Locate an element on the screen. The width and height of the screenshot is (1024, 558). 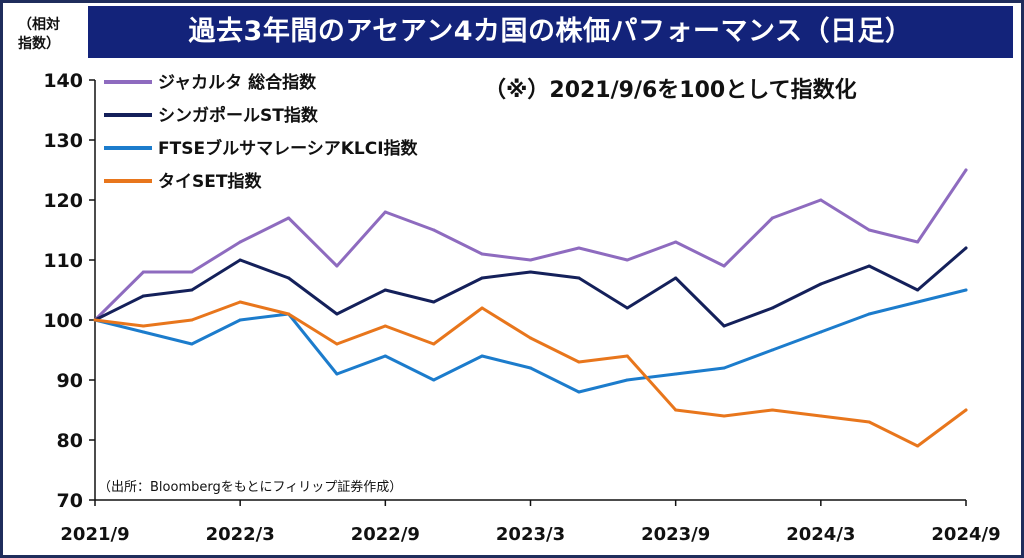
chart-title: 過去3年間のアセアン4カ国の株価パフォーマンス（日足） is located at coordinates (550, 32).